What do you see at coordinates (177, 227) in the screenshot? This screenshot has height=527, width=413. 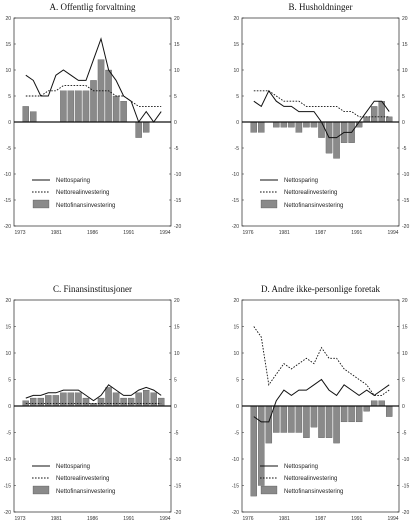 I see `y-tick-label-right: -20` at bounding box center [177, 227].